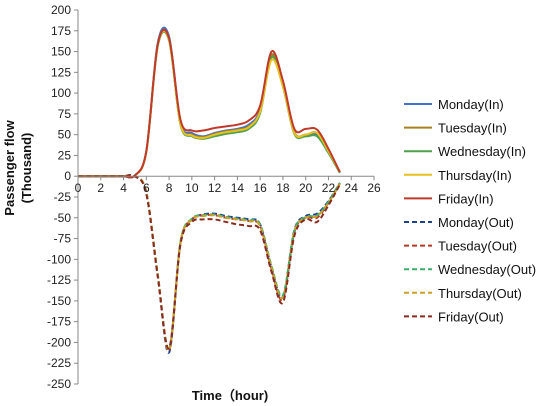  Describe the element at coordinates (475, 175) in the screenshot. I see `legend-label-thursday-in: Thursday(In)` at that location.